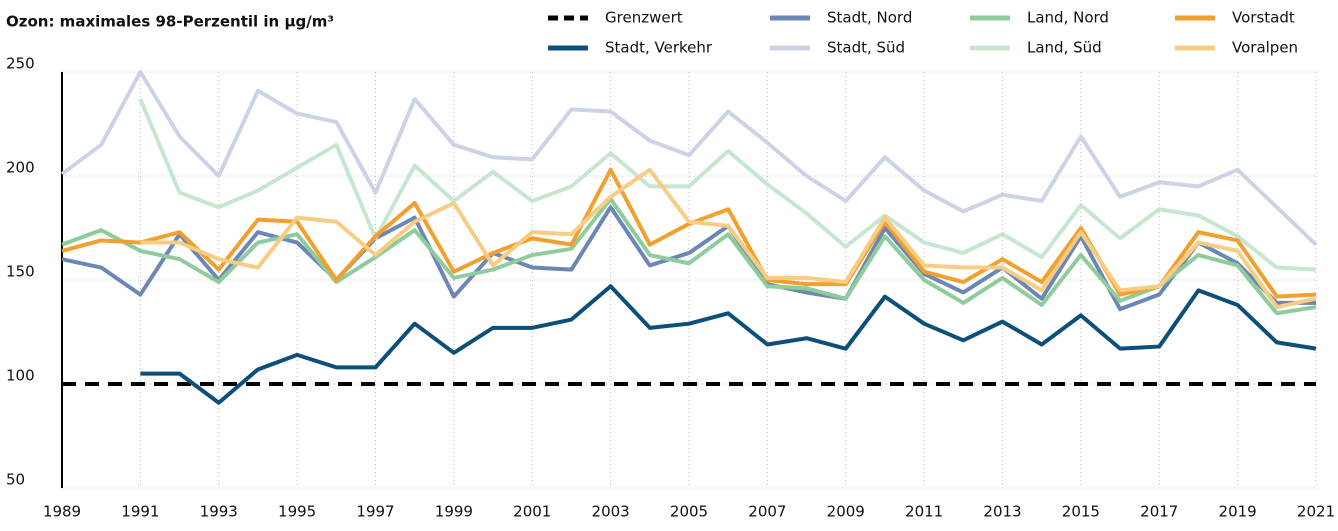 The image size is (1338, 531). What do you see at coordinates (454, 512) in the screenshot?
I see `x-tick-label: 1999` at bounding box center [454, 512].